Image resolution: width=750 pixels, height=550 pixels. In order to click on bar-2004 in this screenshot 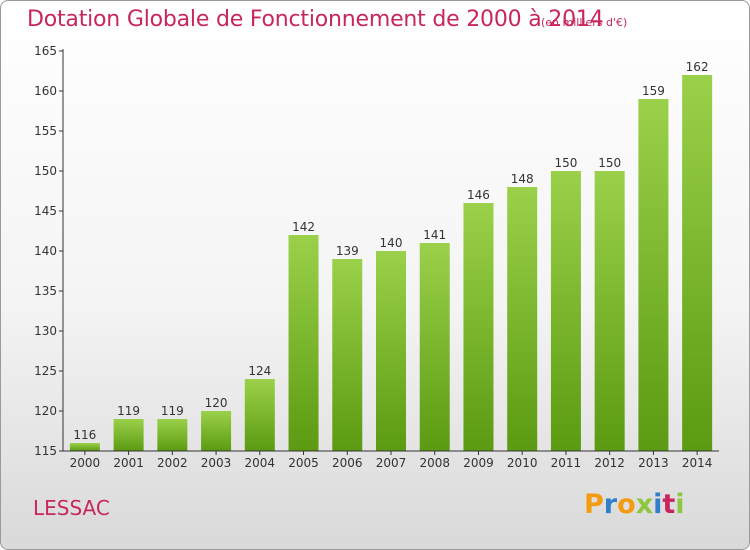, I will do `click(259, 415)`.